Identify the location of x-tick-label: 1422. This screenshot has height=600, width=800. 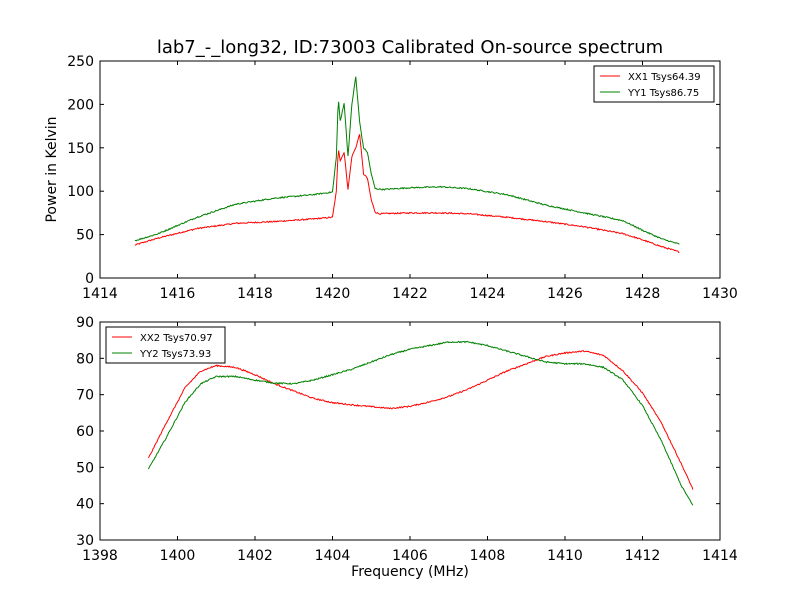
(410, 294).